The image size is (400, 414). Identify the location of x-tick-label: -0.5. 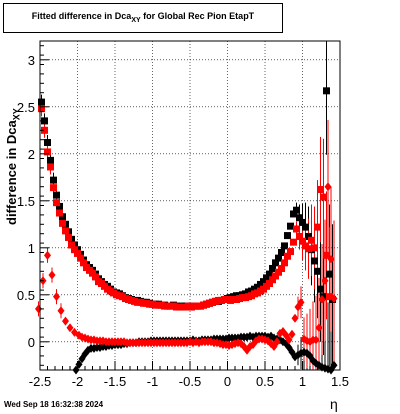
(190, 381).